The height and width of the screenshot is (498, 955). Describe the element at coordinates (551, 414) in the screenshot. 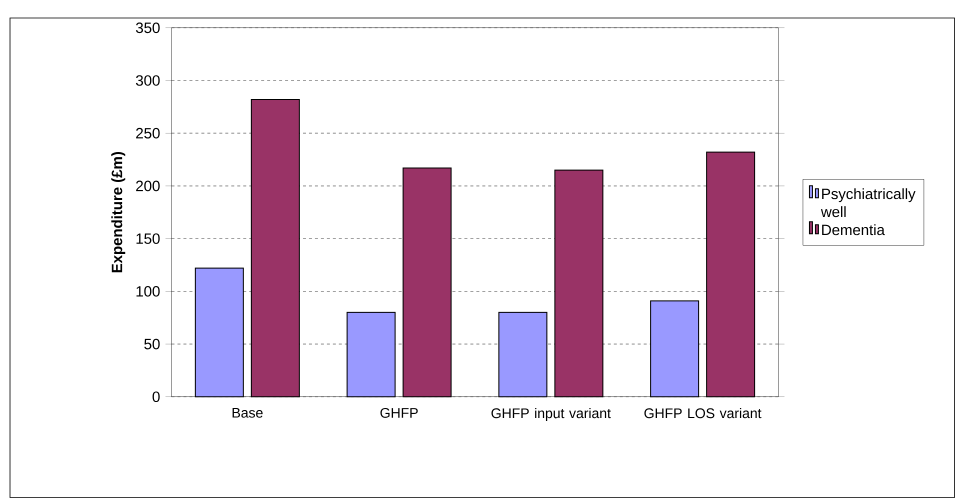

I see `x-tick-label: GHFP input variant` at that location.